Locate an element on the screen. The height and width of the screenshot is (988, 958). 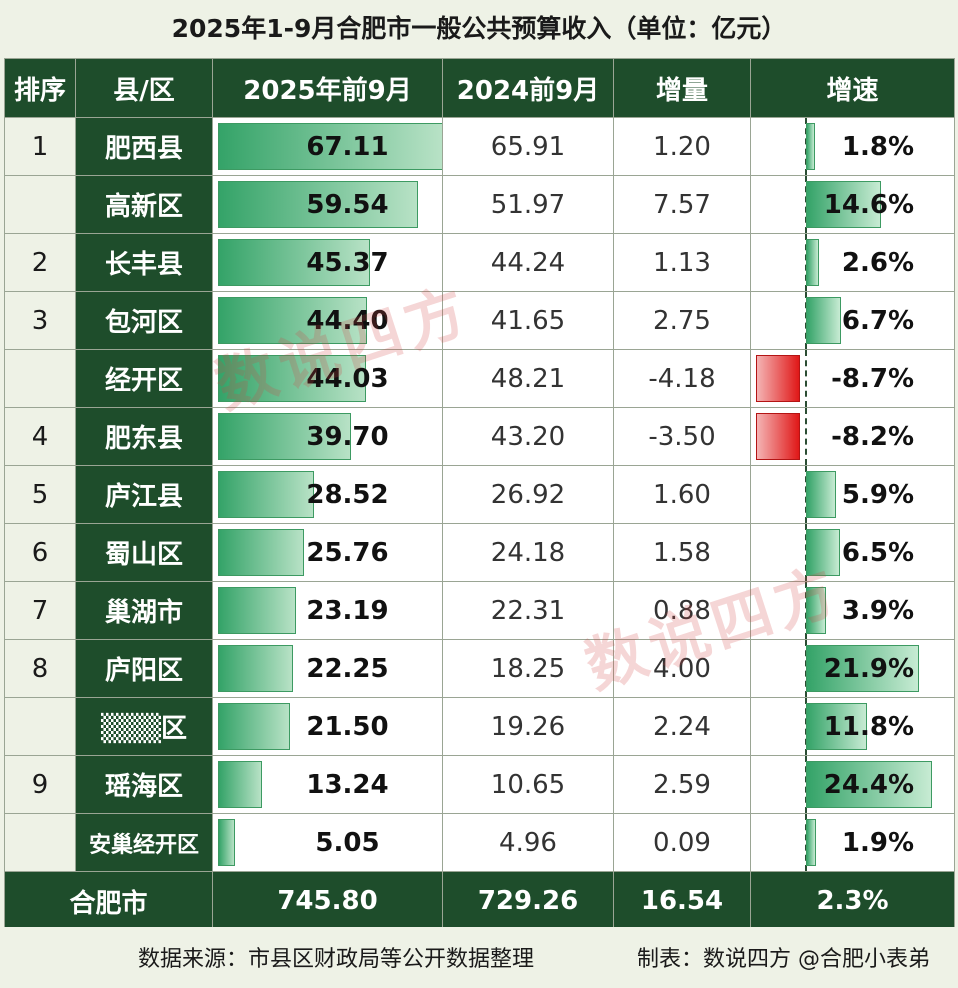
growth-cell: 1.8% is located at coordinates (853, 147).